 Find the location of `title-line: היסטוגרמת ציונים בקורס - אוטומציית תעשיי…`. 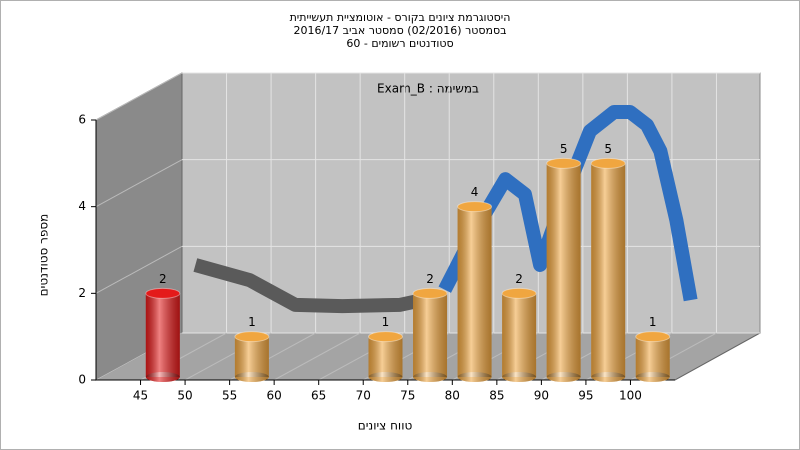

title-line: היסטוגרמת ציונים בקורס - אוטומציית תעשיי… is located at coordinates (400, 17).